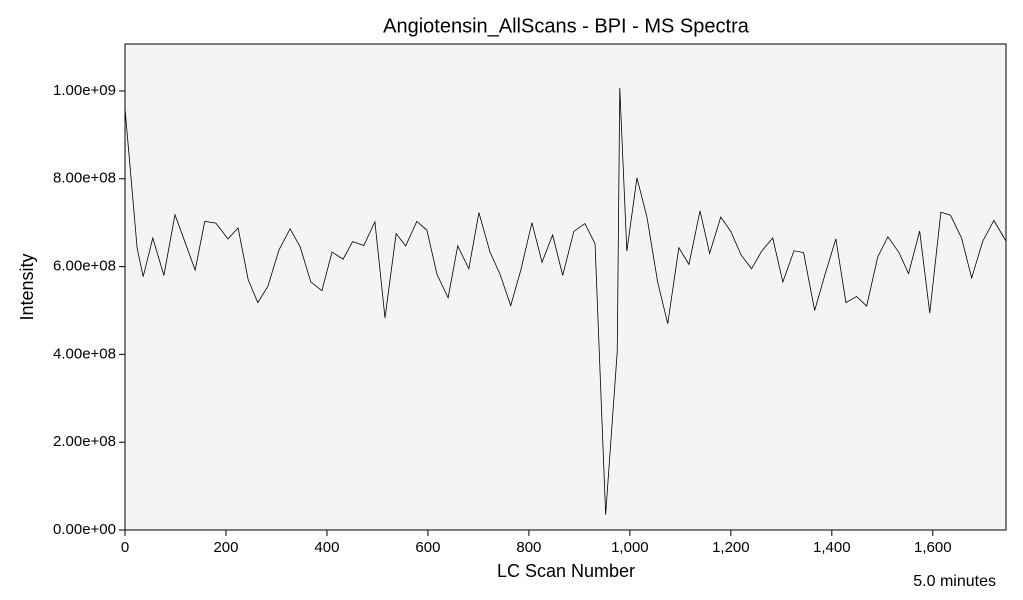  What do you see at coordinates (125, 547) in the screenshot?
I see `x-tick-label: 0` at bounding box center [125, 547].